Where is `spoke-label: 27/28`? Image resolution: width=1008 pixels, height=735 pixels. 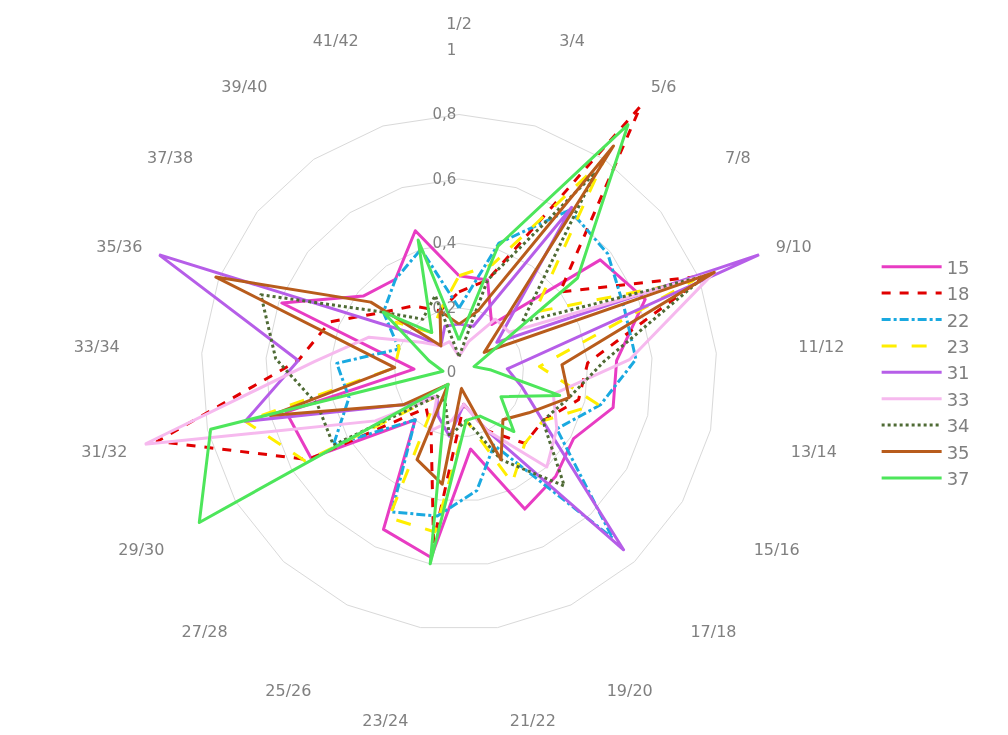 spoke-label: 27/28 is located at coordinates (204, 632).